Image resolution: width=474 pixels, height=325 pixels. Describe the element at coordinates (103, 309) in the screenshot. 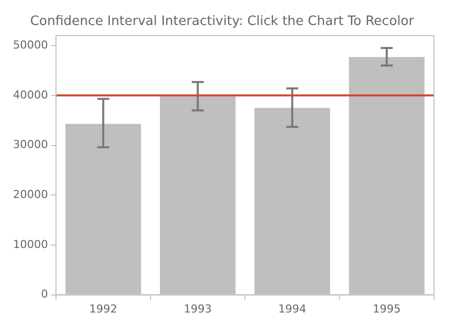

I see `x-tick-label: 1992` at that location.